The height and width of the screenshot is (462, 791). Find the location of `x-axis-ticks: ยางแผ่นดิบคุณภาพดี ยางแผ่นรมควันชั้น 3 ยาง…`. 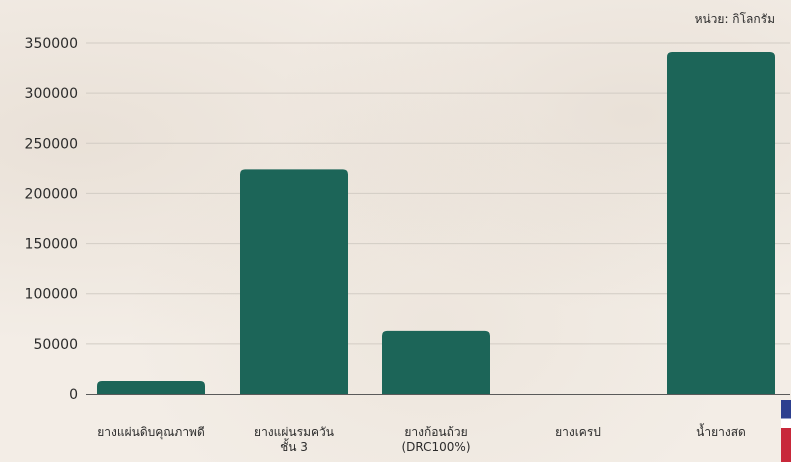

x-axis-ticks: ยางแผ่นดิบคุณภาพดี ยางแผ่นรมควันชั้น 3 ยาง… is located at coordinates (421, 438).